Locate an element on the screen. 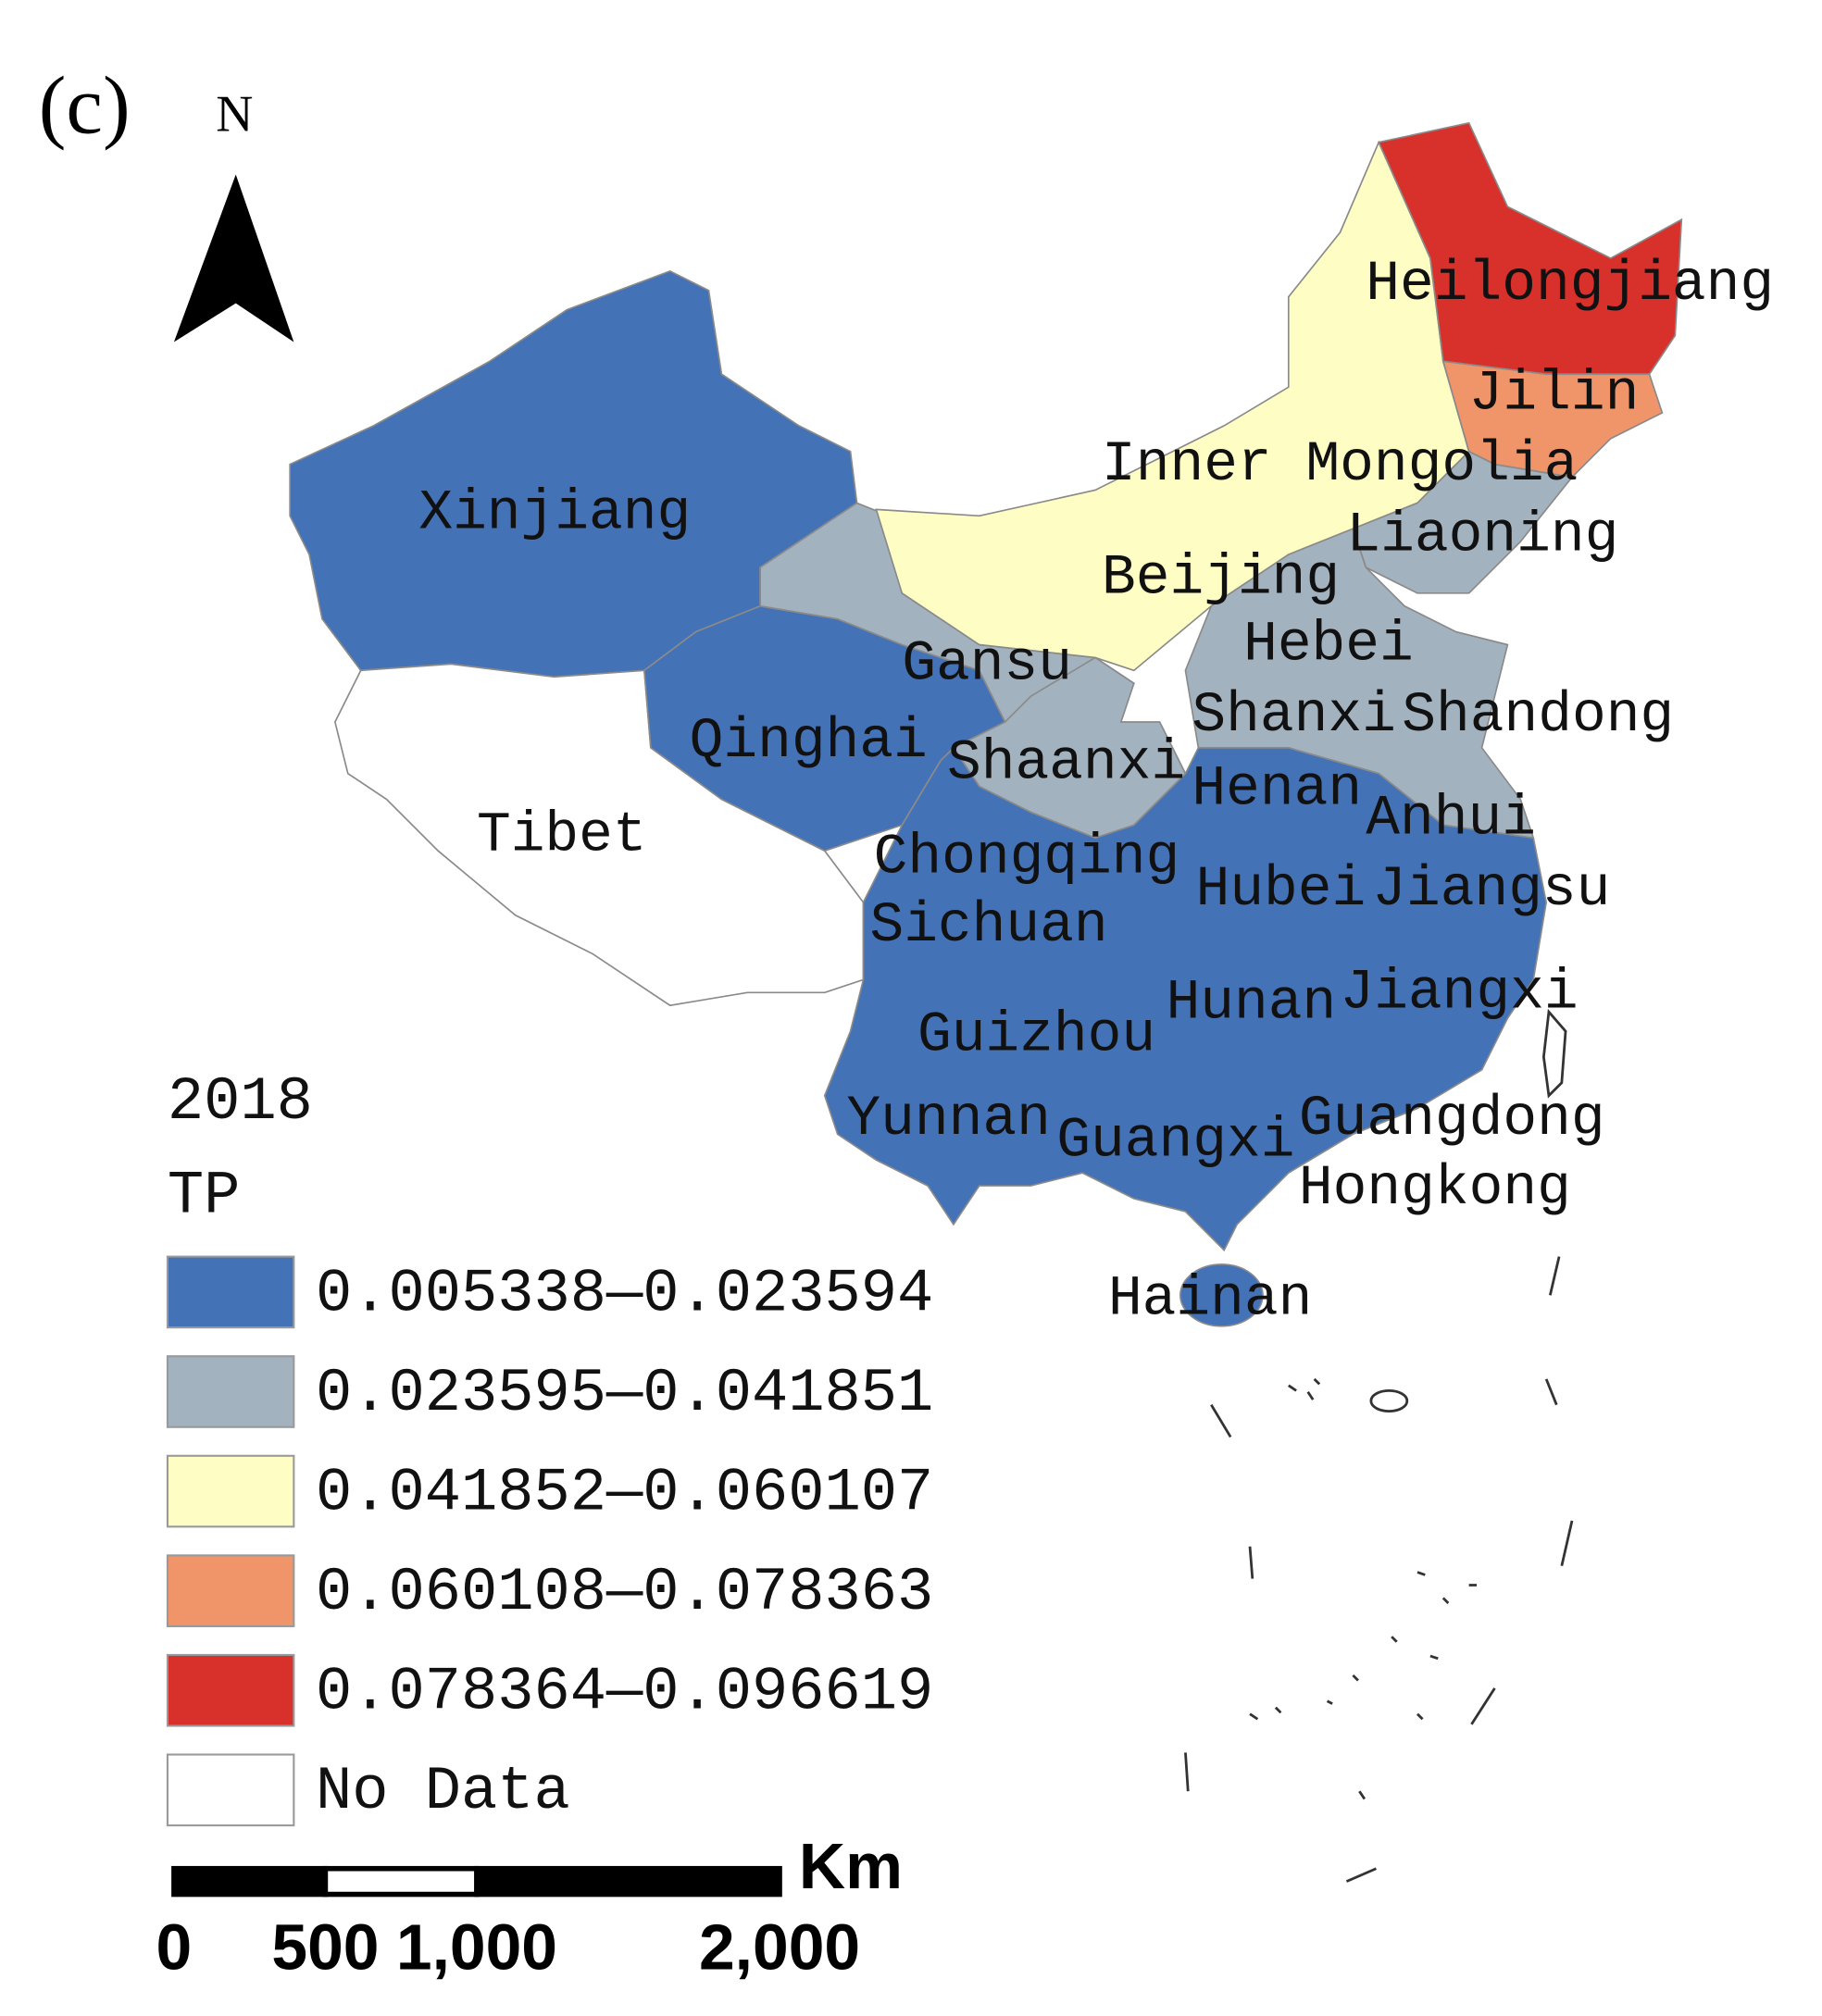 The height and width of the screenshot is (2016, 1822). region-label: Shandong is located at coordinates (1538, 716).